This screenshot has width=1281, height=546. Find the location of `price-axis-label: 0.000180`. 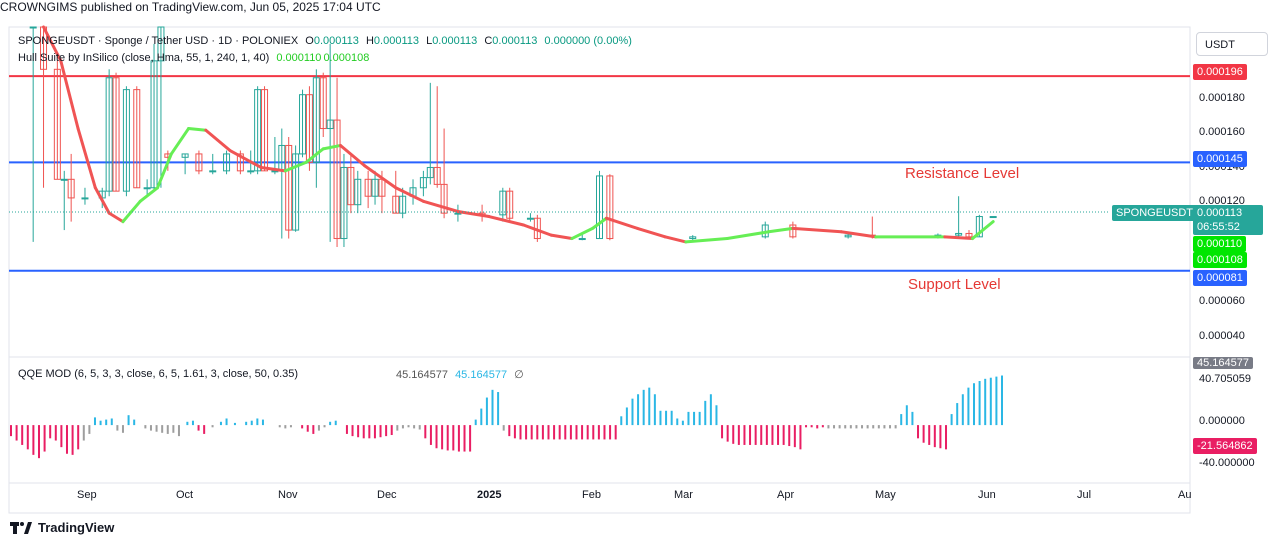

price-axis-label: 0.000180 is located at coordinates (1222, 98).